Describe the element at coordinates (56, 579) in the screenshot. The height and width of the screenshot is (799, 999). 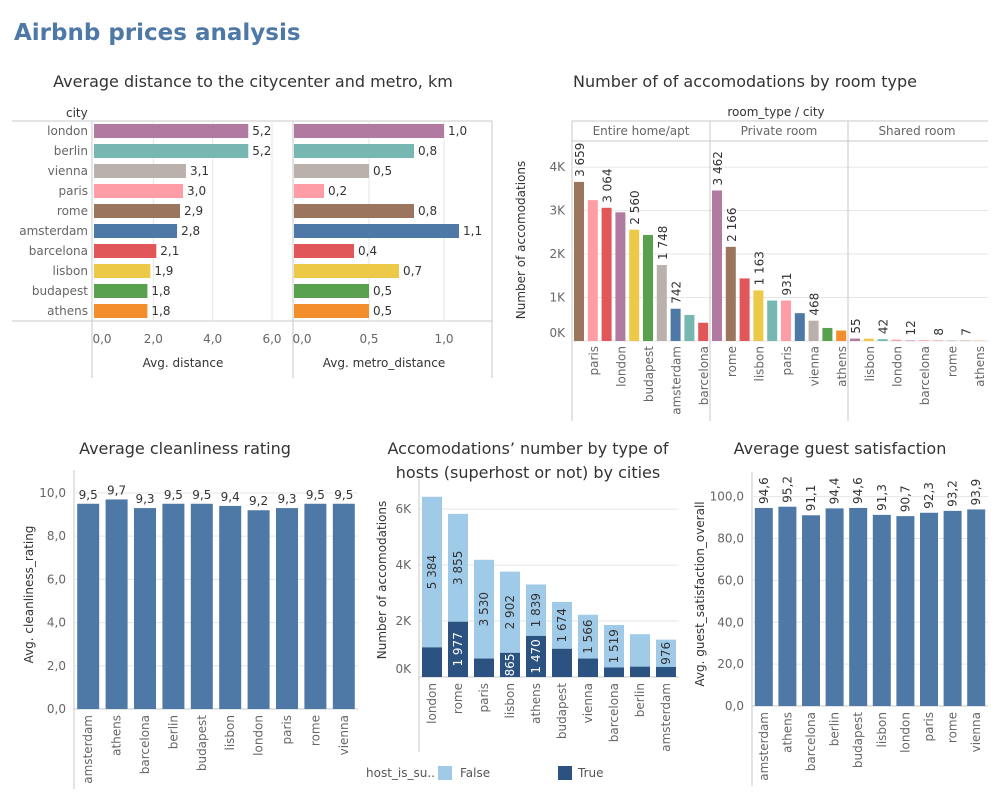
I see `clean-y-tick: 6,0` at that location.